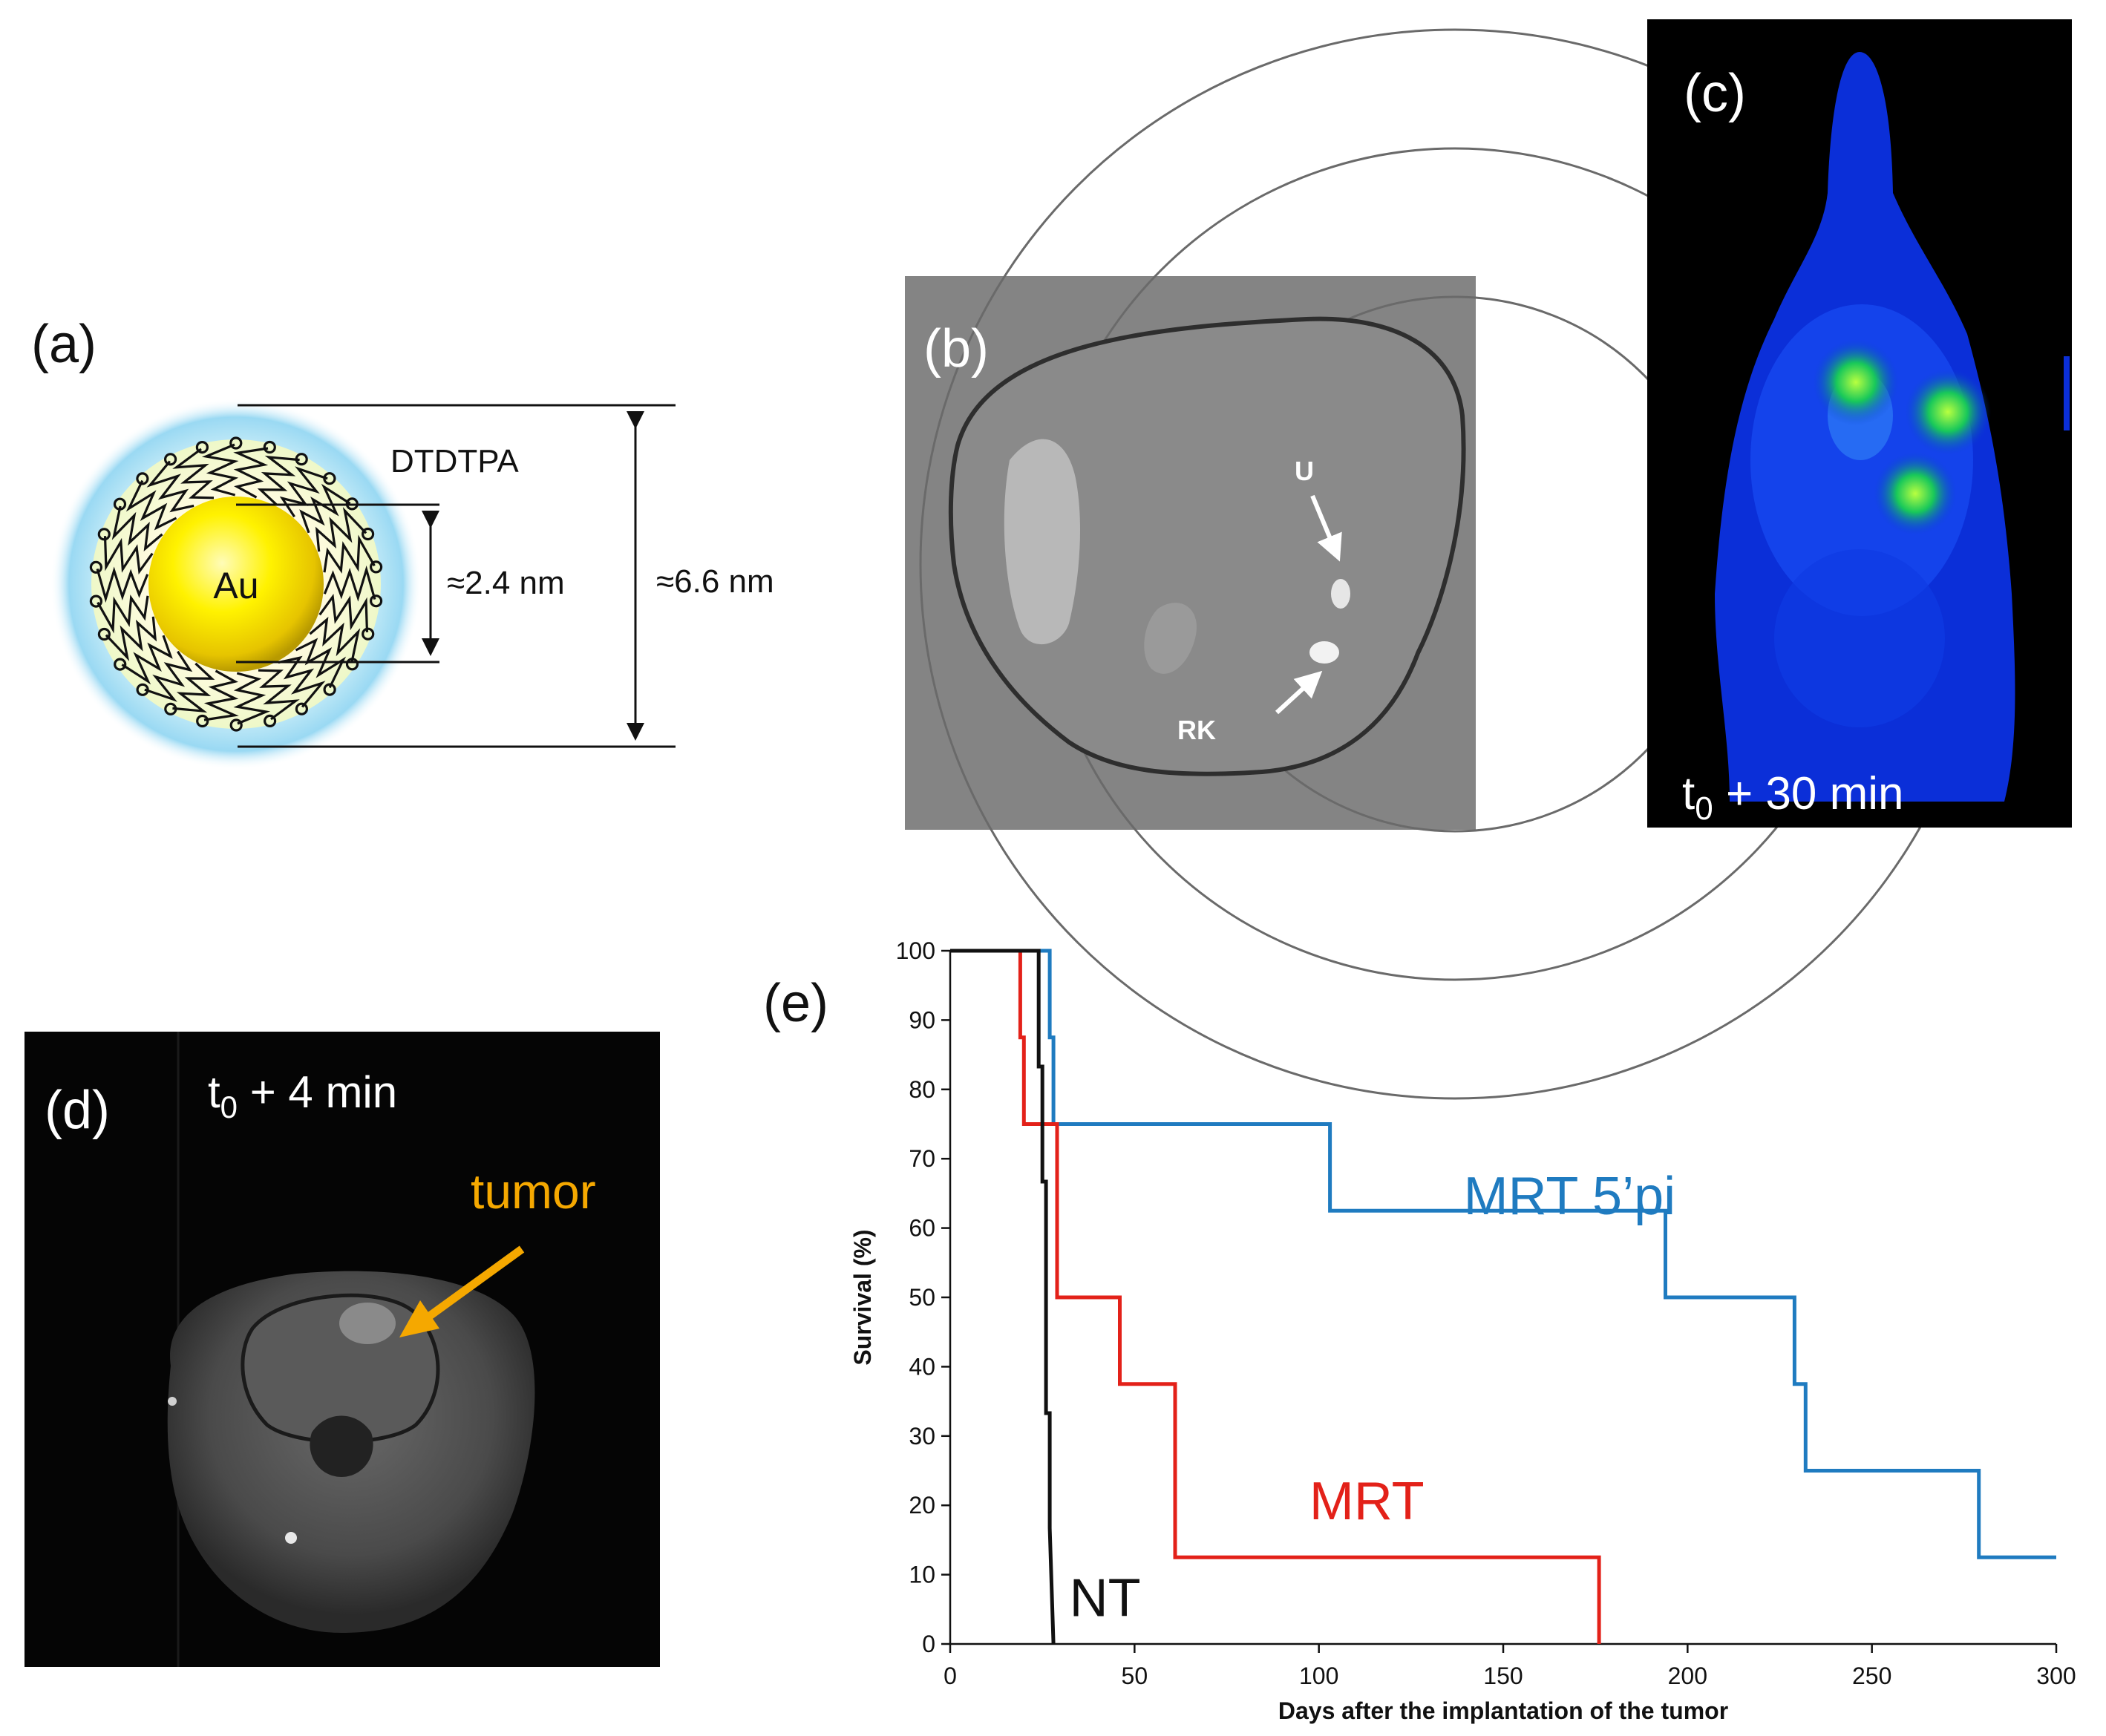 This screenshot has height=1736, width=2106. What do you see at coordinates (1367, 1501) in the screenshot?
I see `series-label: MRT` at bounding box center [1367, 1501].